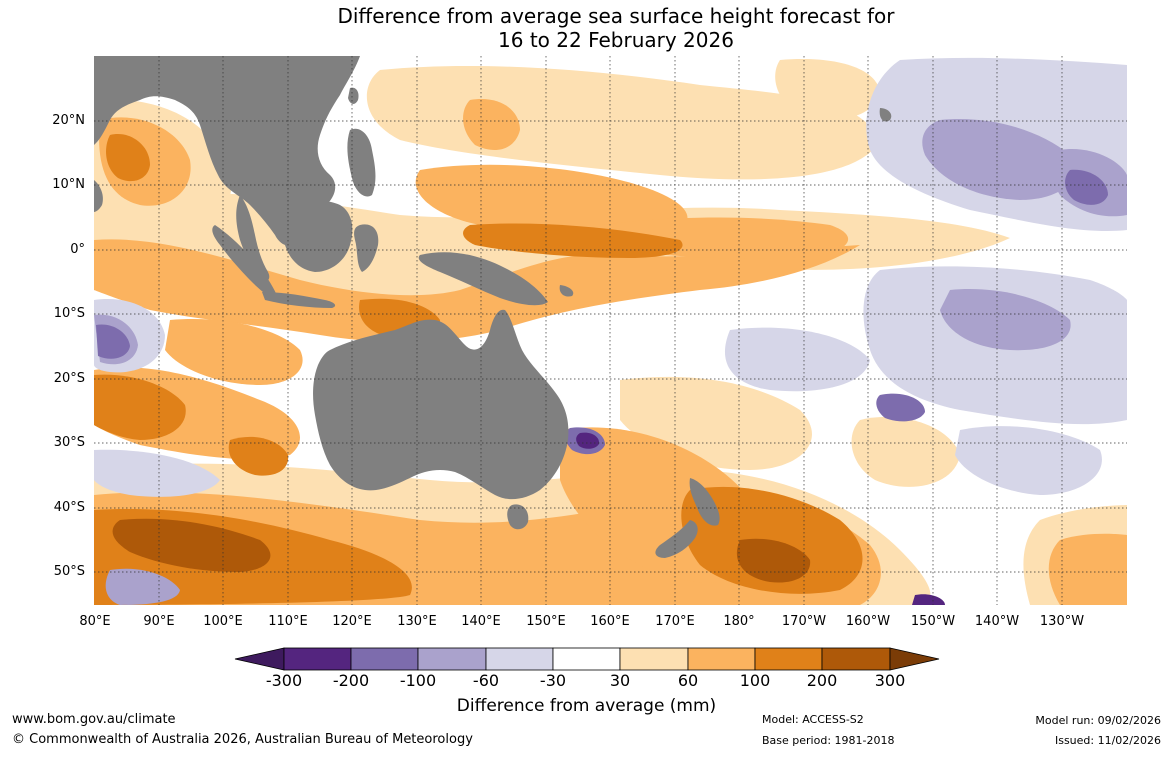  Describe the element at coordinates (704, 502) in the screenshot. I see `land-new-zealand-north` at that location.